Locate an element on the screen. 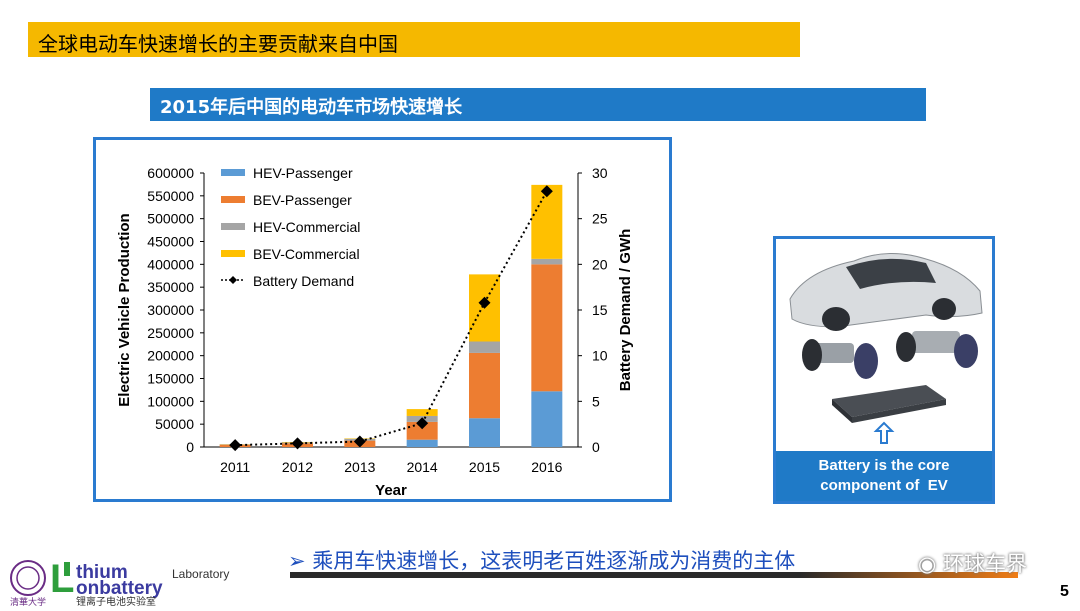  y2-tick-label: 30 is located at coordinates (600, 173).